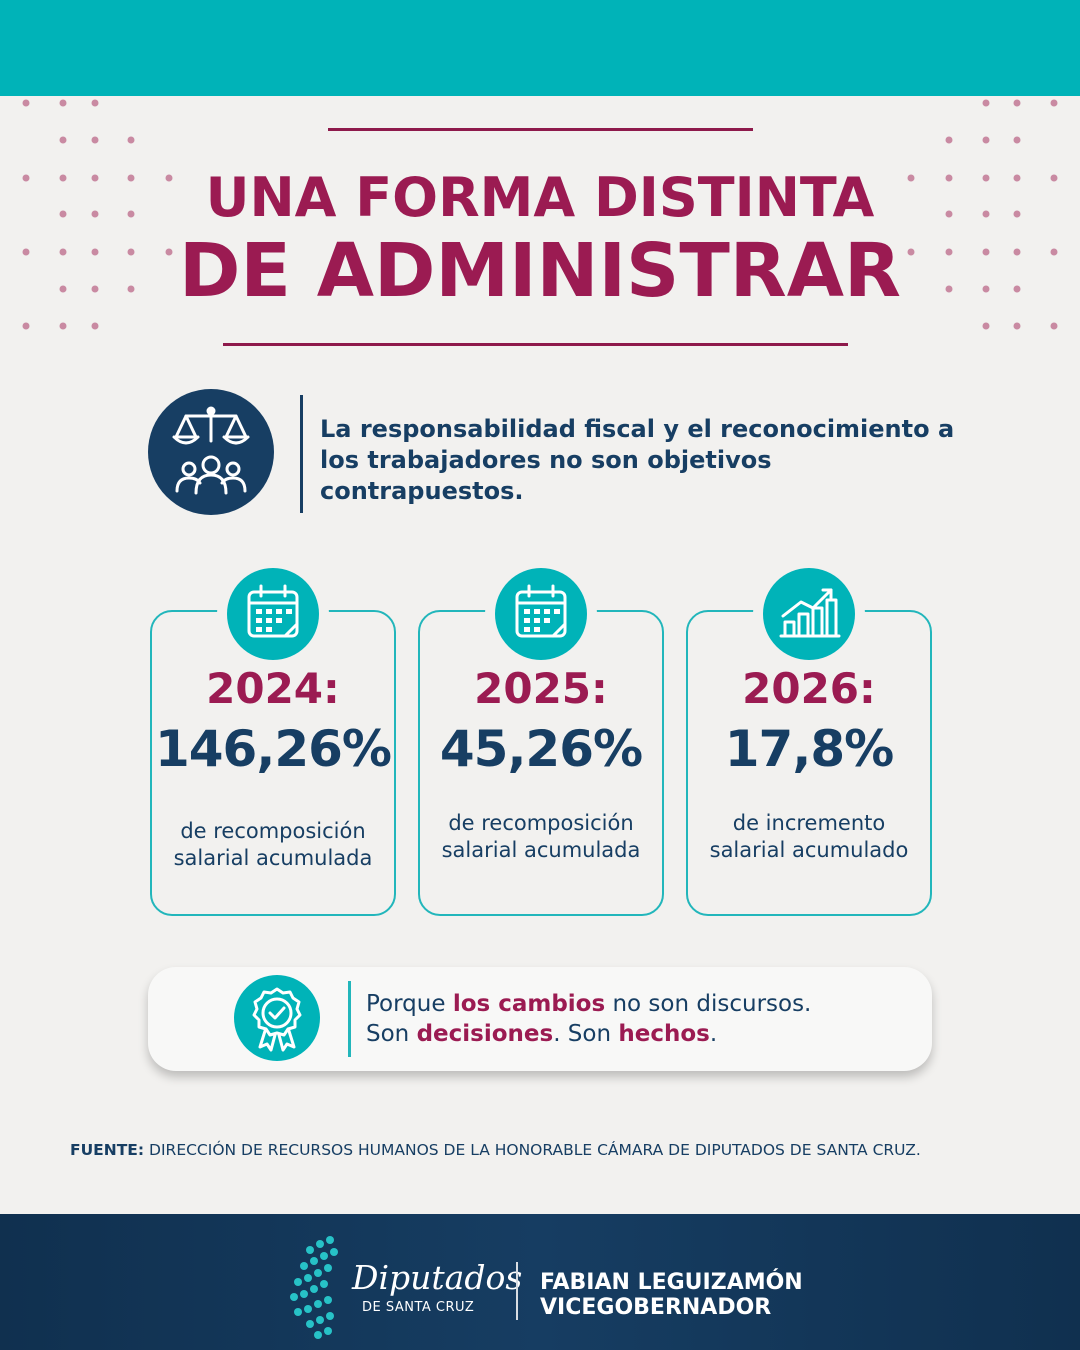 Image resolution: width=1080 pixels, height=1350 pixels. Describe the element at coordinates (809, 688) in the screenshot. I see `card-year: 2026:` at that location.